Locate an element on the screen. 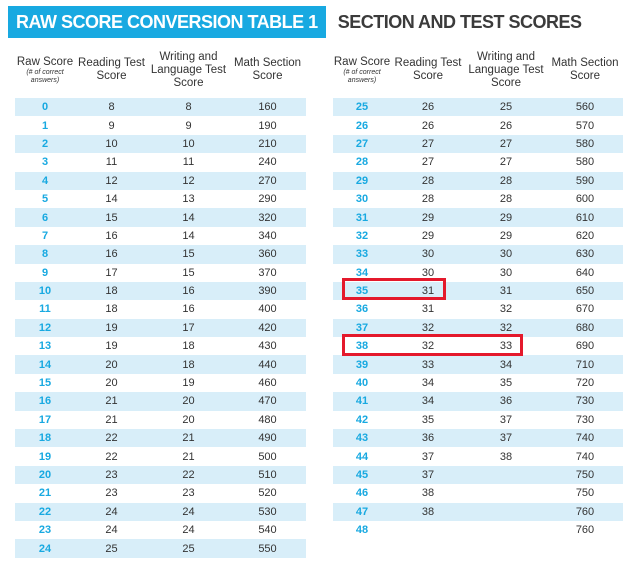  math-score-cell: 640 is located at coordinates (585, 272).